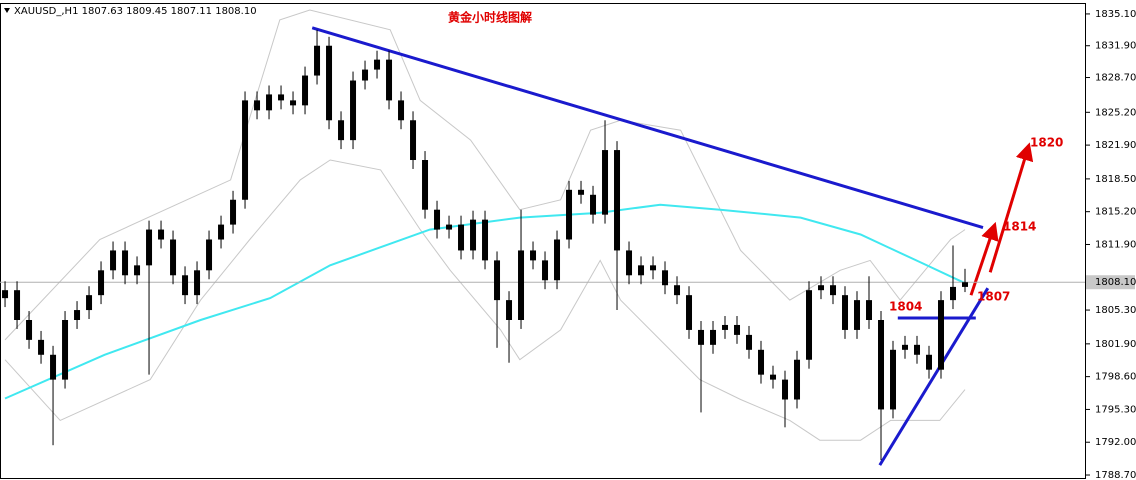 This screenshot has height=480, width=1136. What do you see at coordinates (1115, 282) in the screenshot?
I see `price-tag-label: 1808.10` at bounding box center [1115, 282].